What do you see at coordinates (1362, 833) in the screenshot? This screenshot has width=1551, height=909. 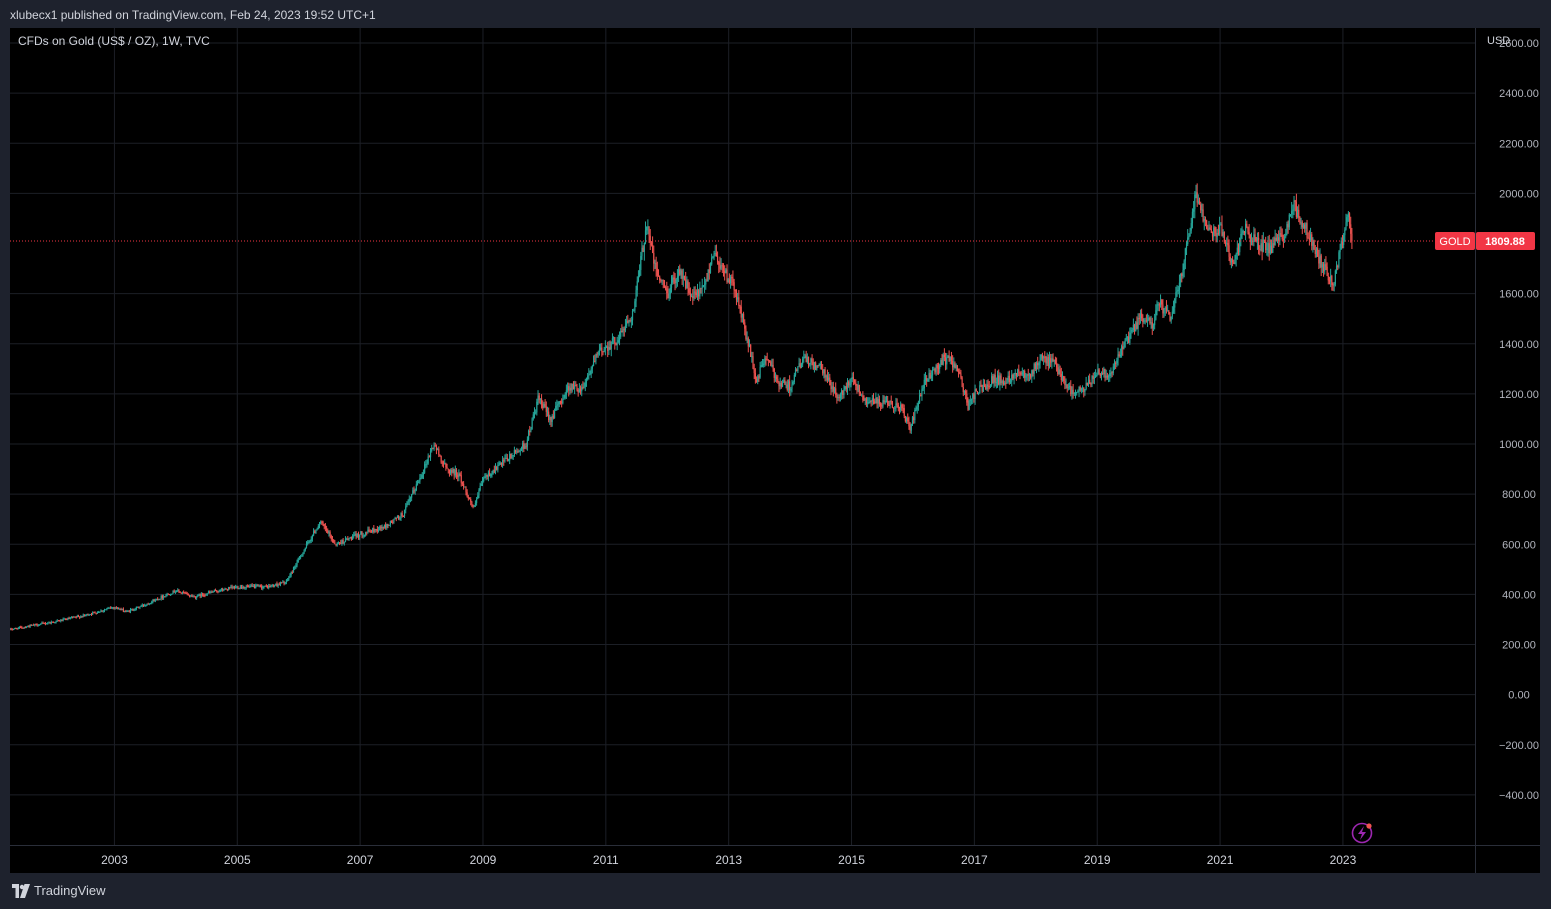 I see `lightning-bolt-icon` at bounding box center [1362, 833].